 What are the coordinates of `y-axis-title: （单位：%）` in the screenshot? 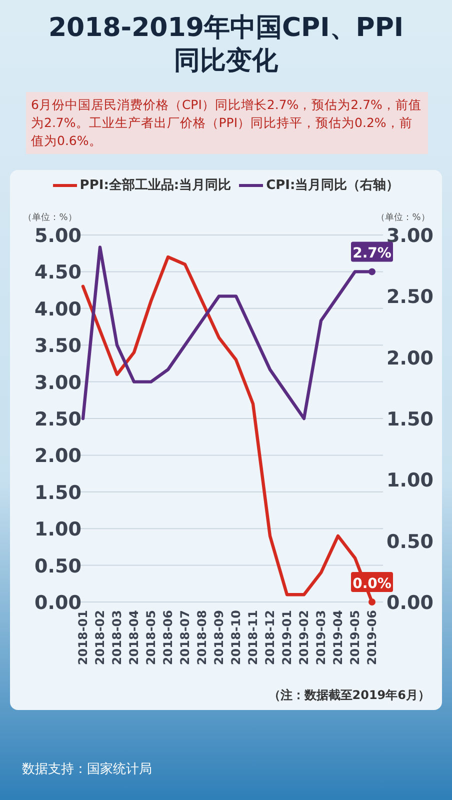 It's located at (50, 217).